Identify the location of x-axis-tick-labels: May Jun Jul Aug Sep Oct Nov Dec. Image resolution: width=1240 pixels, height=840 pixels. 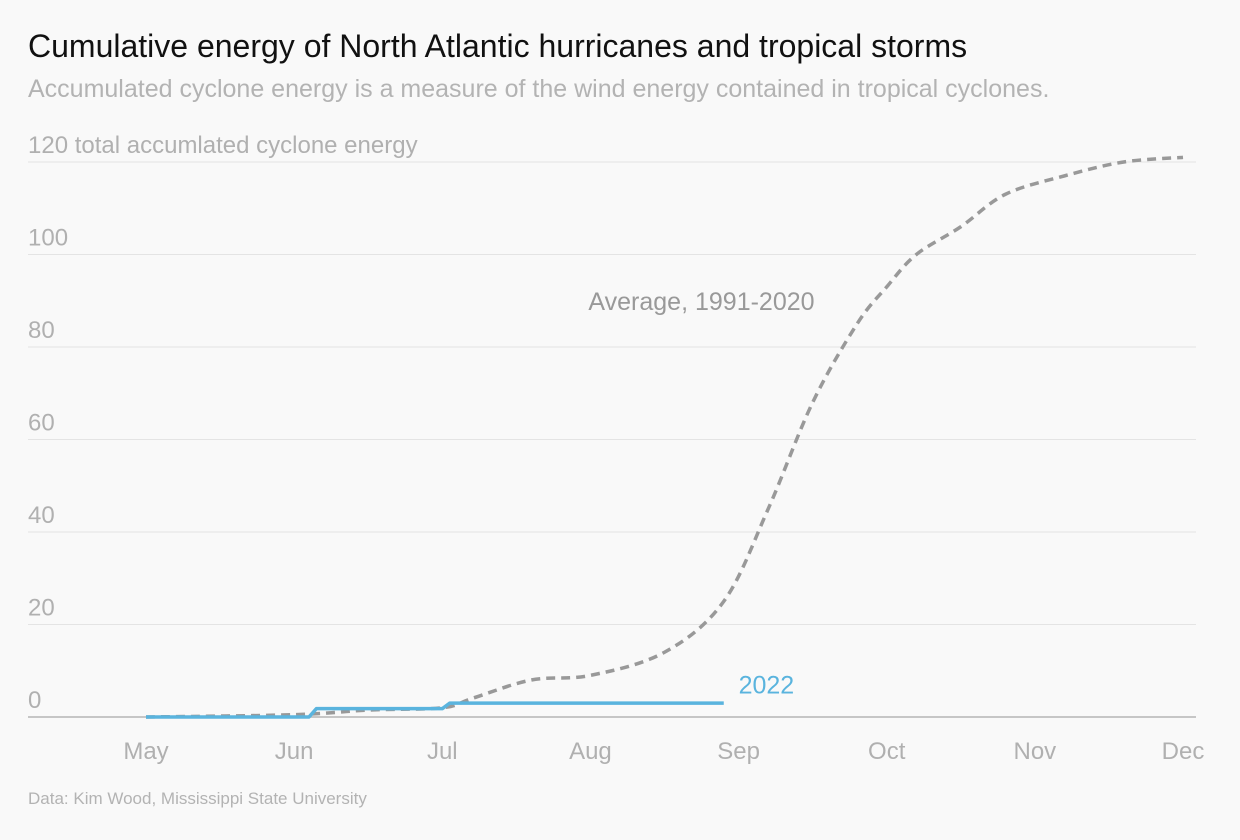
(663, 751).